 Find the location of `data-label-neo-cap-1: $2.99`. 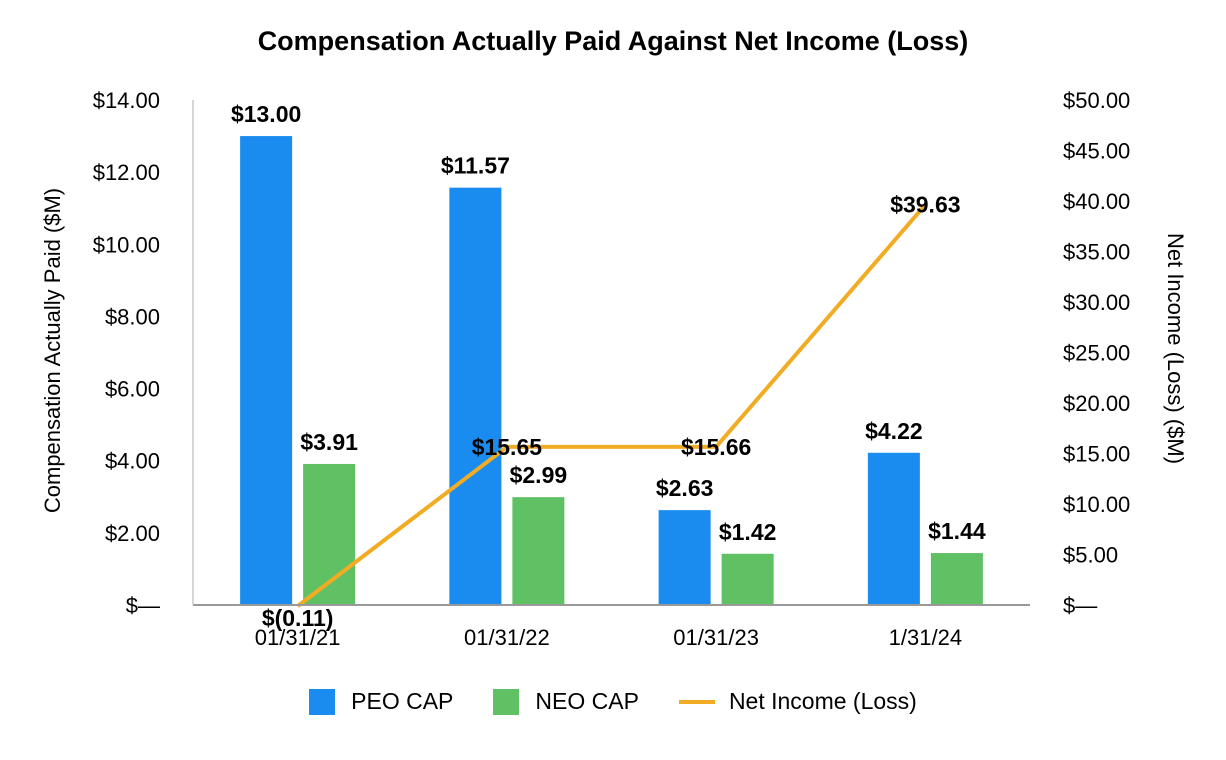

data-label-neo-cap-1: $2.99 is located at coordinates (539, 475).